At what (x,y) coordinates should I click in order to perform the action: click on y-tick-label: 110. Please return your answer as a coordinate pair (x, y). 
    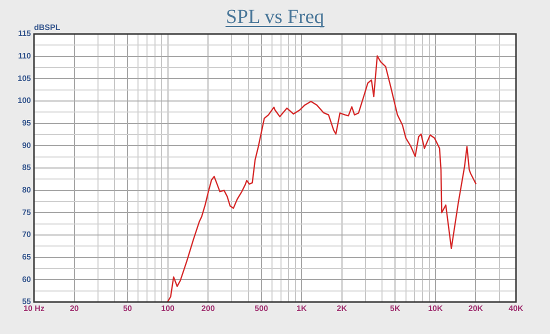
    Looking at the image, I should click on (25, 56).